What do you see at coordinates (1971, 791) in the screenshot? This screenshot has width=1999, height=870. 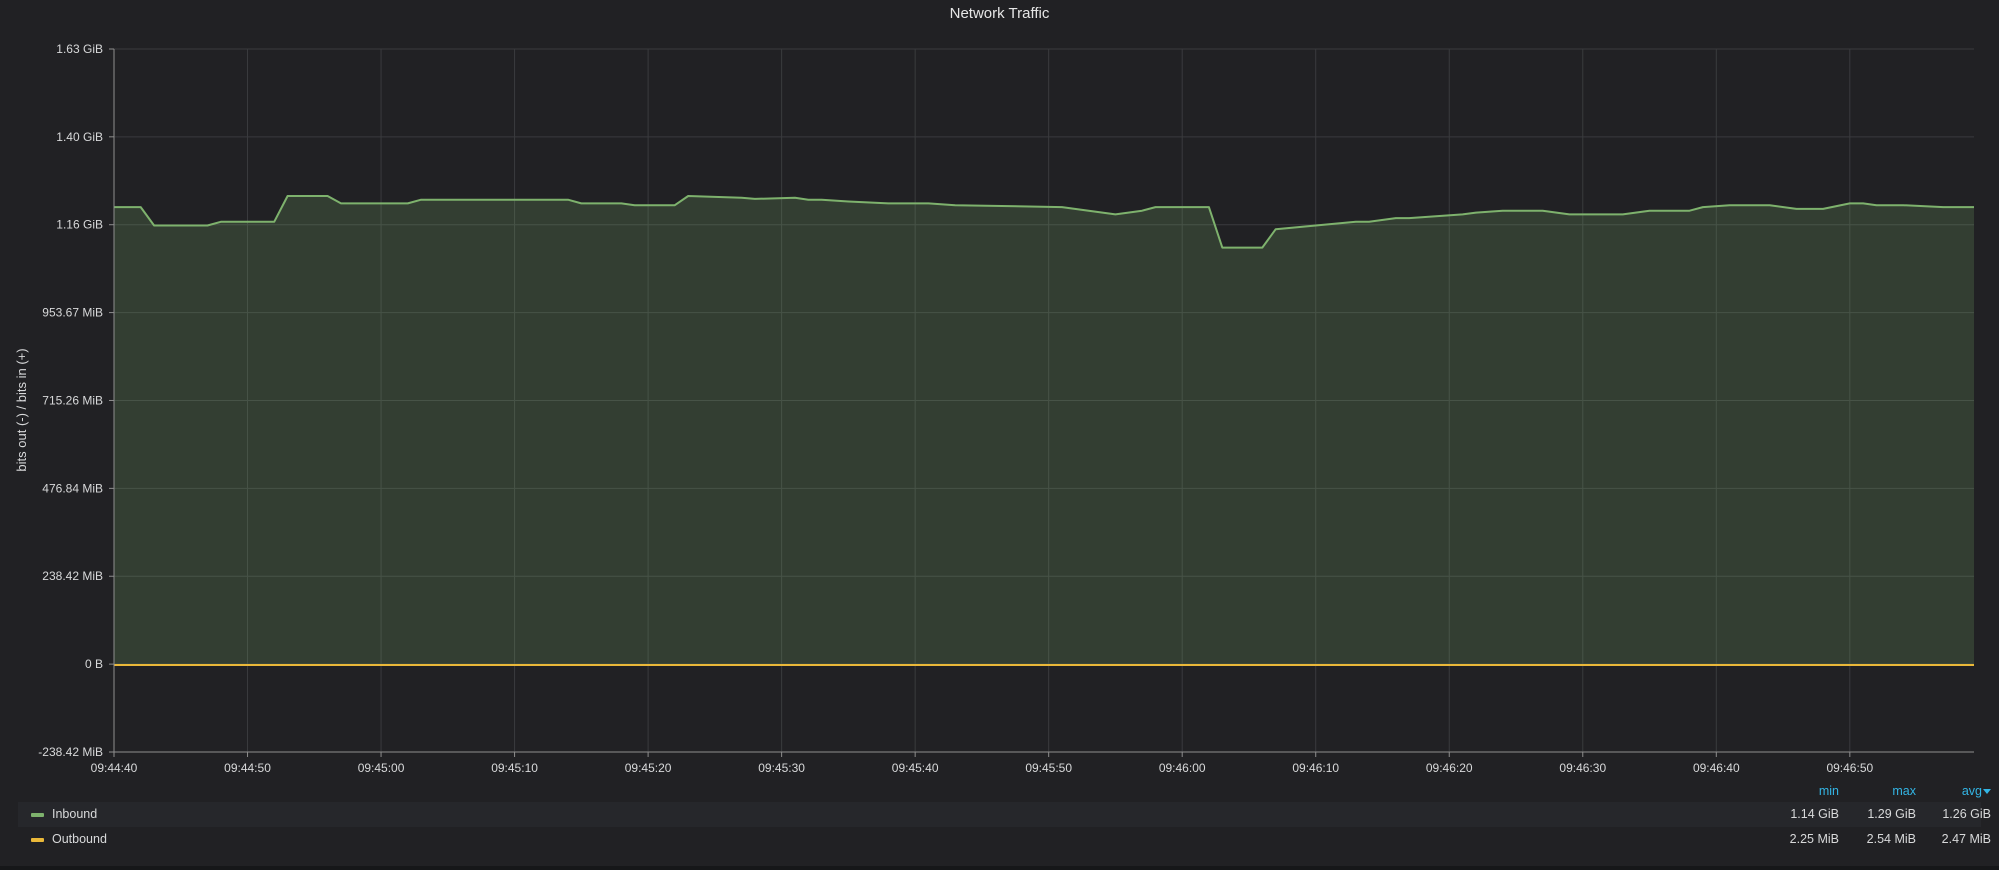 I see `legend-sort-avg-label: avg` at bounding box center [1971, 791].